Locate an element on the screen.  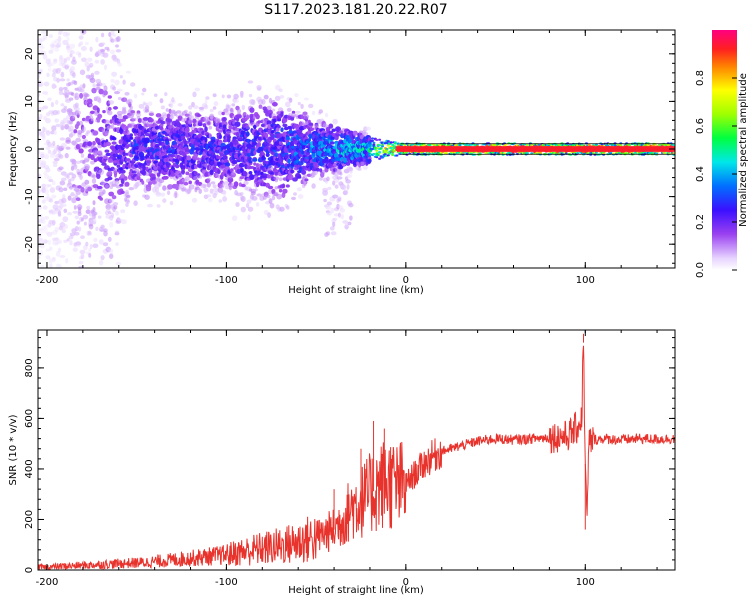
colorbar-tick-label: 0.0 is located at coordinates (700, 270).